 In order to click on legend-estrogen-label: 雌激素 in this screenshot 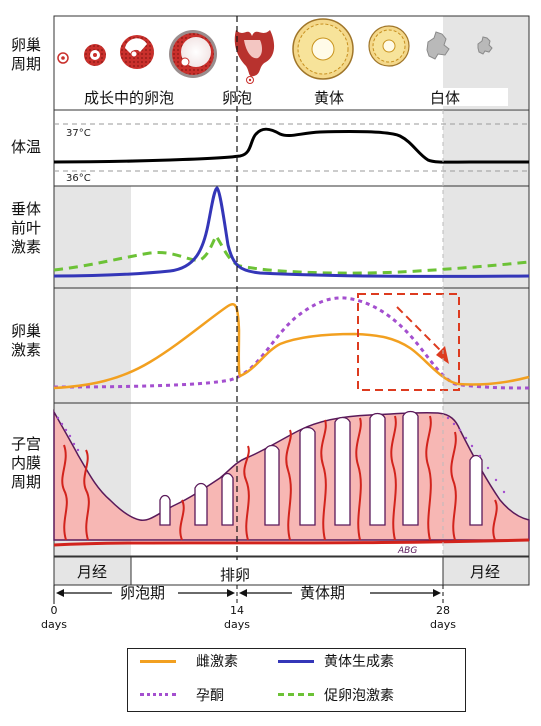, I will do `click(217, 662)`.